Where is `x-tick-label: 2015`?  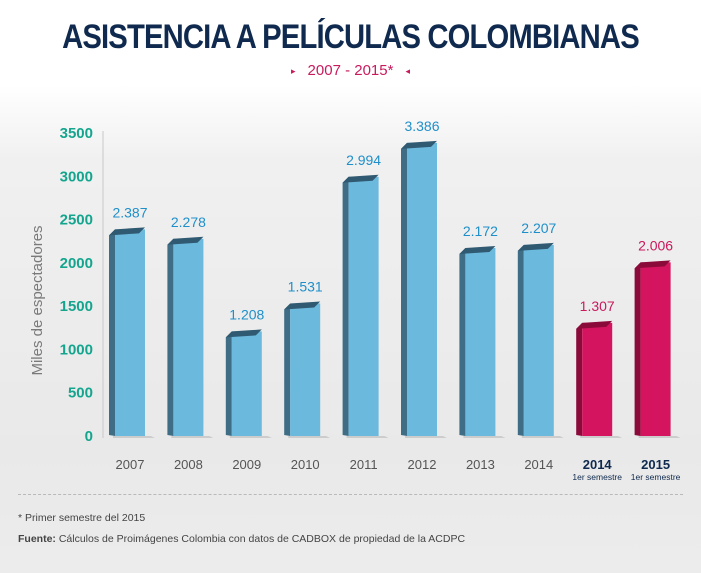 x-tick-label: 2015 is located at coordinates (655, 464).